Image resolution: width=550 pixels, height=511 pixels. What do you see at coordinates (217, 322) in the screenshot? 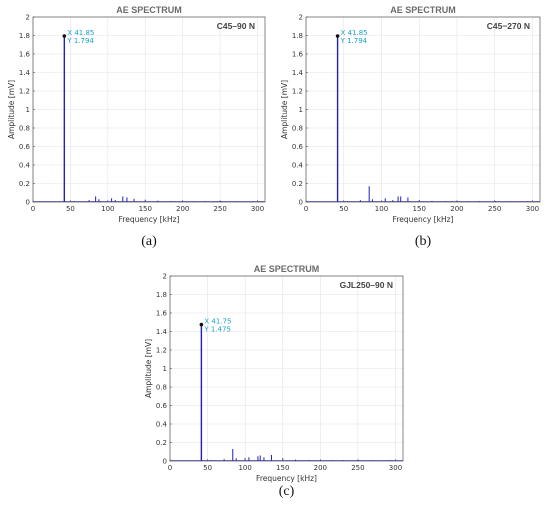
I see `datatip-x-label: X 41.75` at bounding box center [217, 322].